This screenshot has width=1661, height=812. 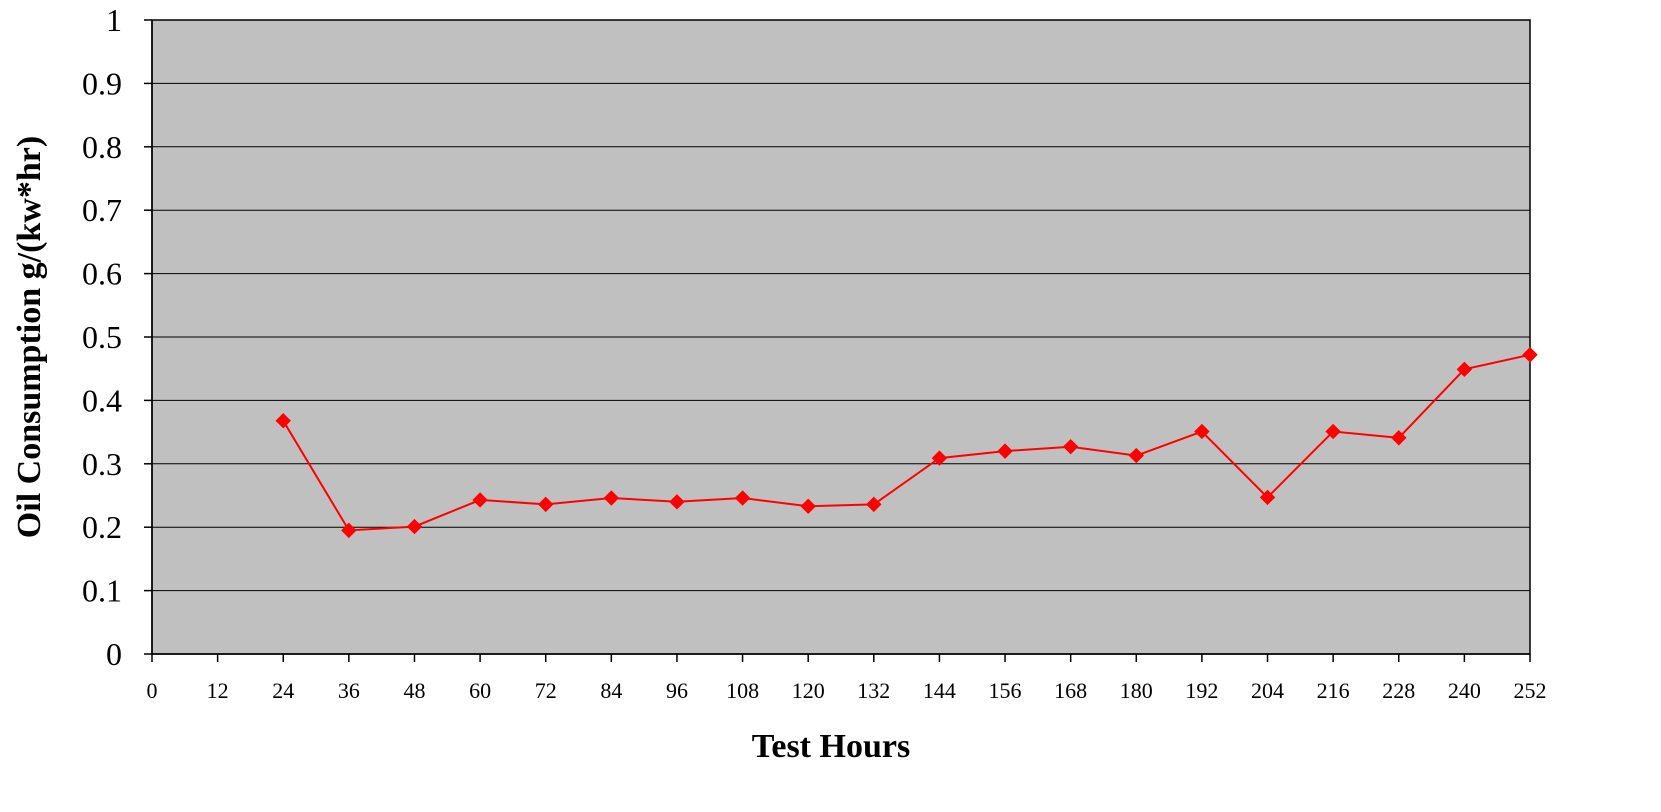 I want to click on y-tick-label: 0.9, so click(x=102, y=83).